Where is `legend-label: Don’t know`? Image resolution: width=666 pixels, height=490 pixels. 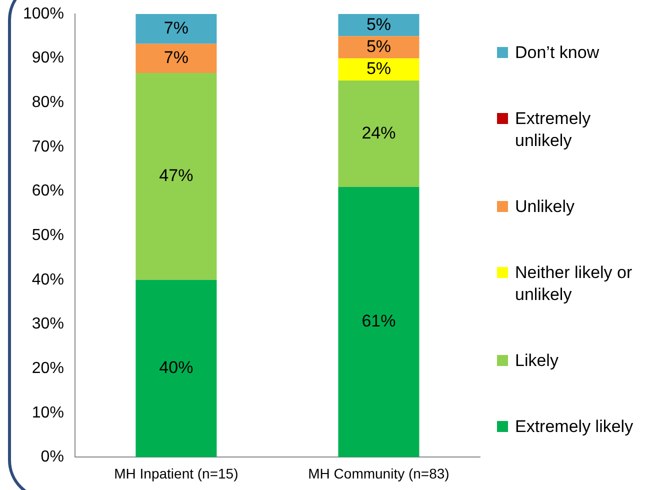
legend-label: Don’t know is located at coordinates (557, 53).